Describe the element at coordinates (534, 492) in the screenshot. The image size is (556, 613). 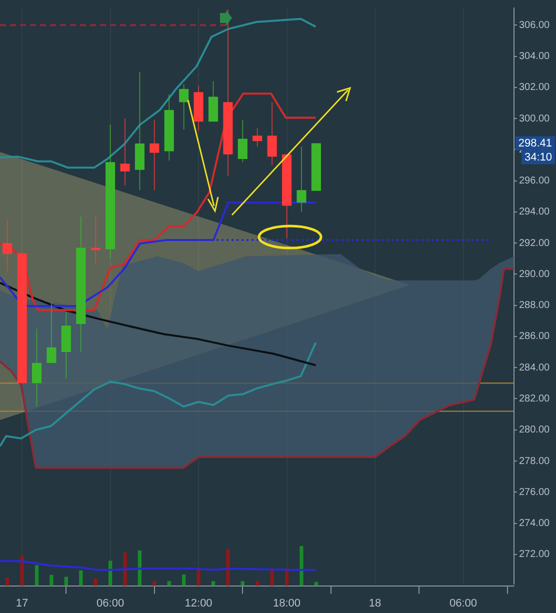
I see `y-tick-label: 276.00` at that location.